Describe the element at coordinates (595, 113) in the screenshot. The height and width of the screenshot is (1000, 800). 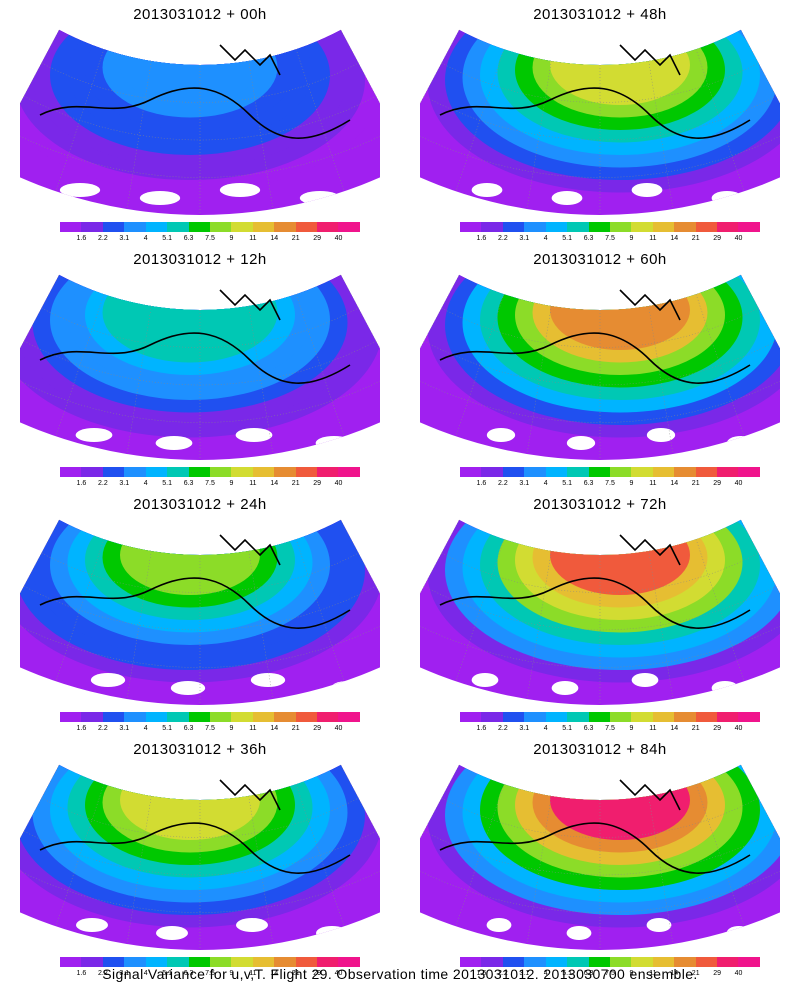
I see `coastline` at that location.